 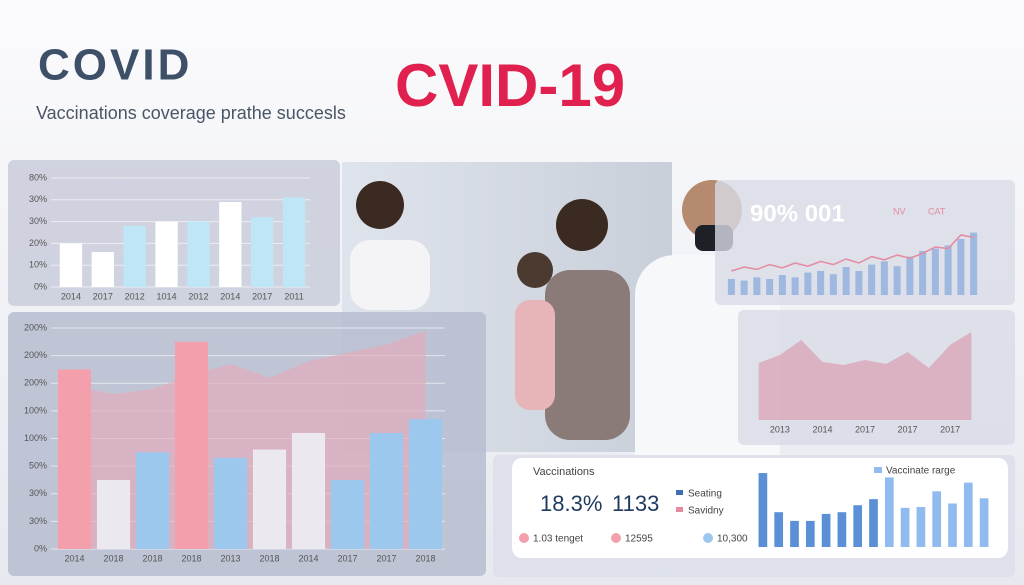 I want to click on line, so click(x=852, y=253).